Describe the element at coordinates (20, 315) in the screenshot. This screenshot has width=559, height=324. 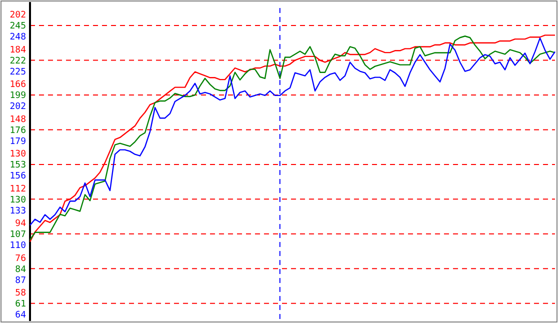
I see `y3-tick-label: 64` at that location.